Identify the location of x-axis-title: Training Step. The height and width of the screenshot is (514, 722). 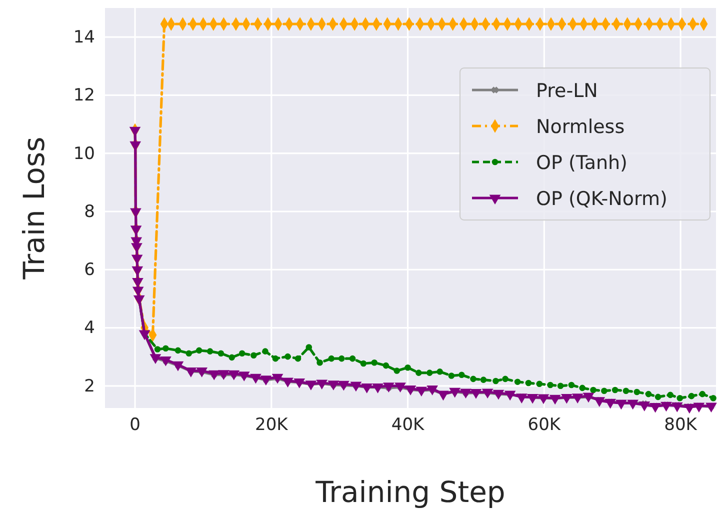
(410, 492).